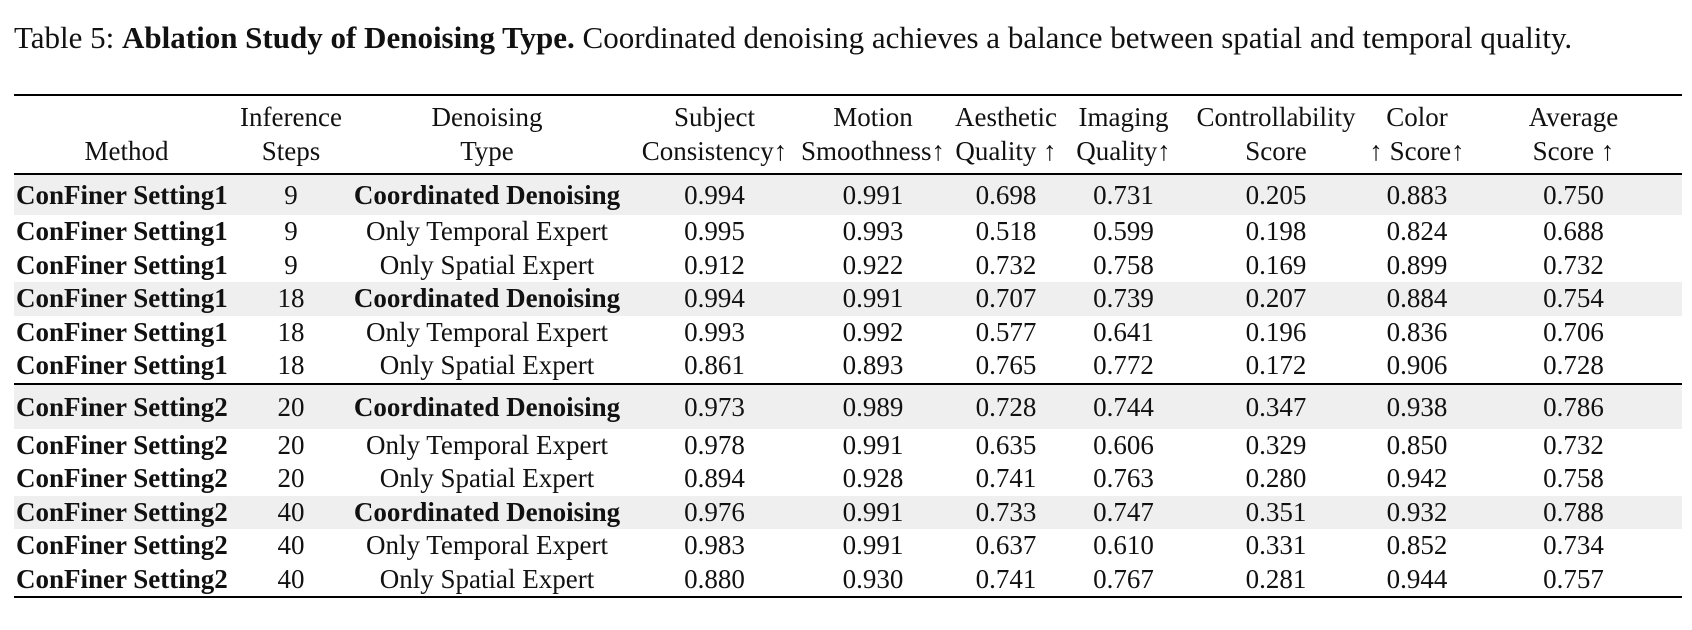  Describe the element at coordinates (1573, 580) in the screenshot. I see `cell-average: 0.757` at that location.